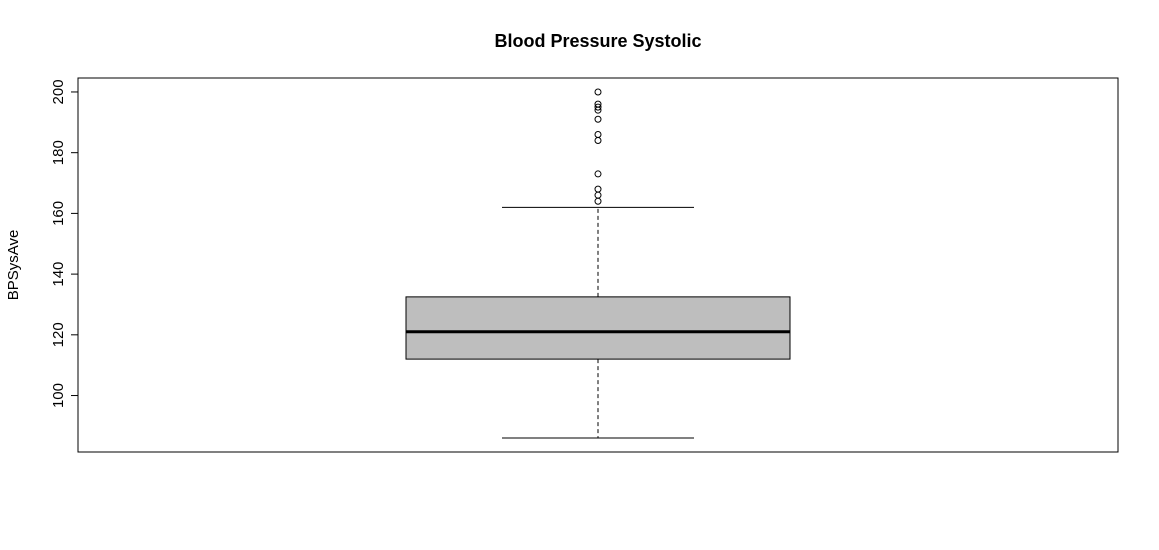  What do you see at coordinates (58, 334) in the screenshot?
I see `y-tick-label: 120` at bounding box center [58, 334].